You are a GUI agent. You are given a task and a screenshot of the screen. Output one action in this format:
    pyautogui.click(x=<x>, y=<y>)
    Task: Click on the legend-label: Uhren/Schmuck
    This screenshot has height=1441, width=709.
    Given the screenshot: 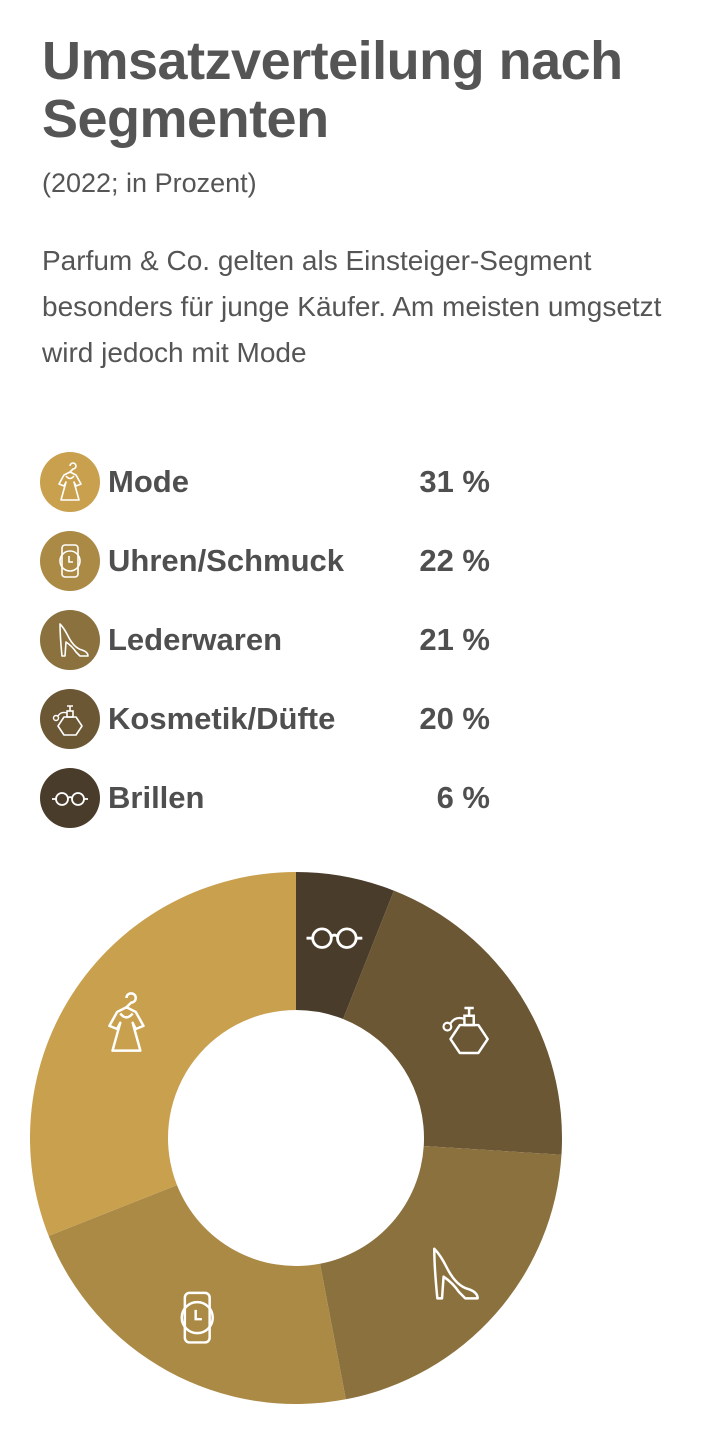 What is the action you would take?
    pyautogui.click(x=226, y=560)
    